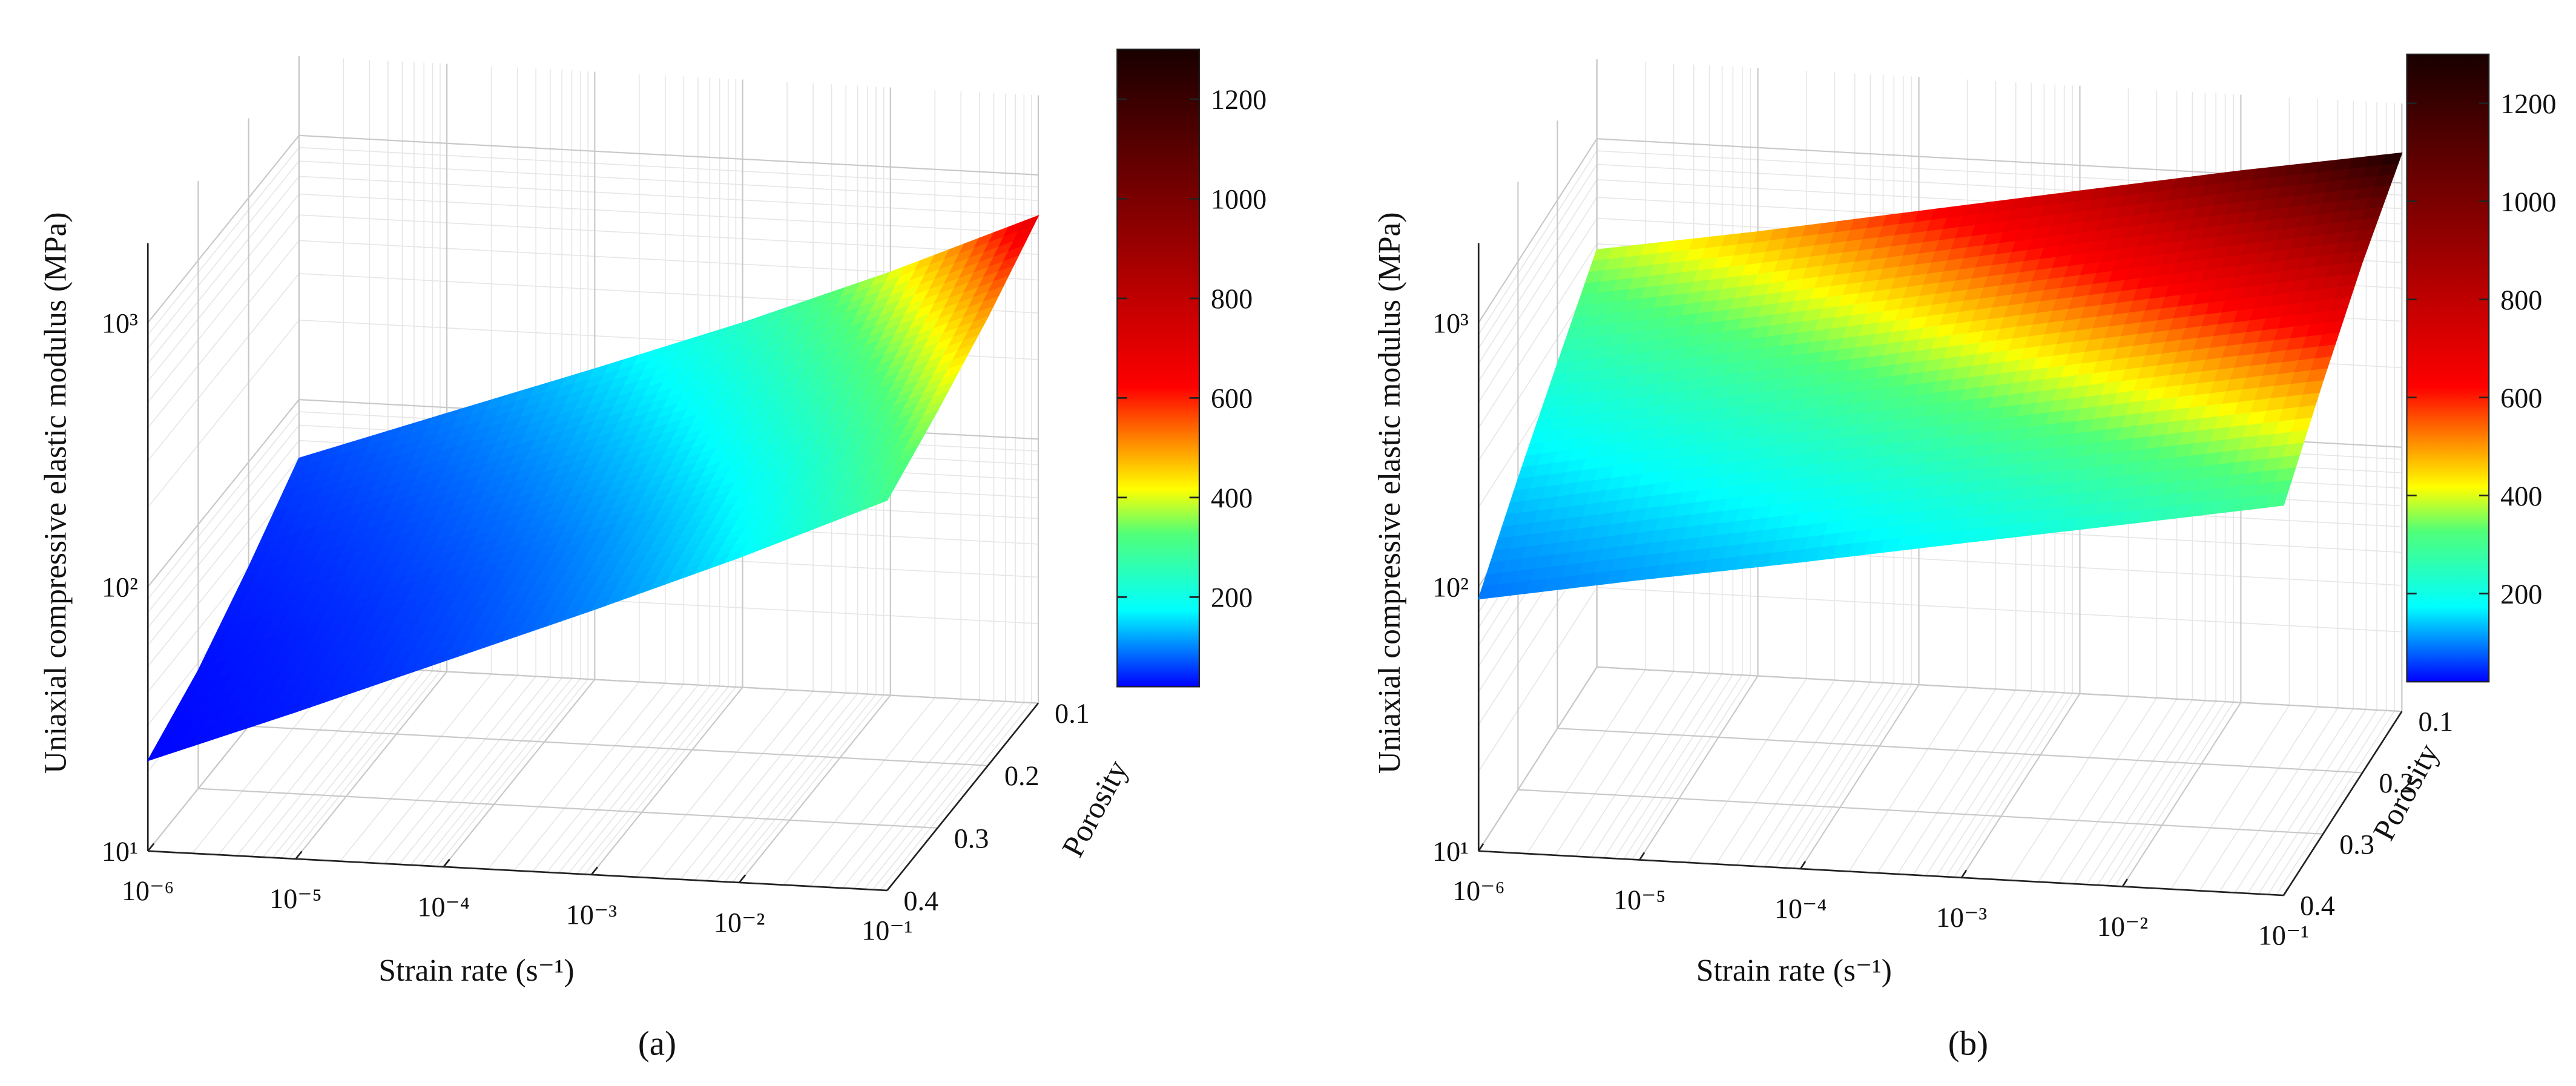  Describe the element at coordinates (1232, 497) in the screenshot. I see `colorbar-tick-label: 400` at that location.